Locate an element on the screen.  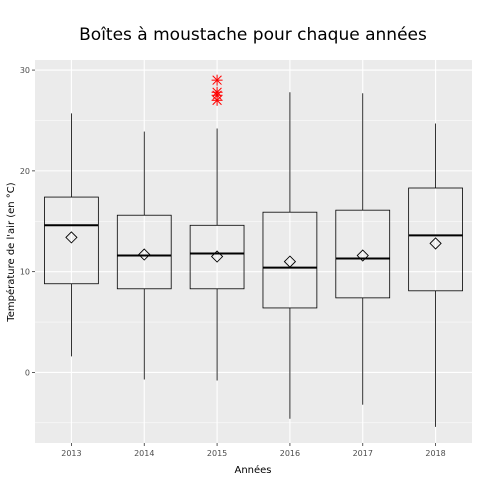
y-tick-label: 30 is located at coordinates (25, 70).